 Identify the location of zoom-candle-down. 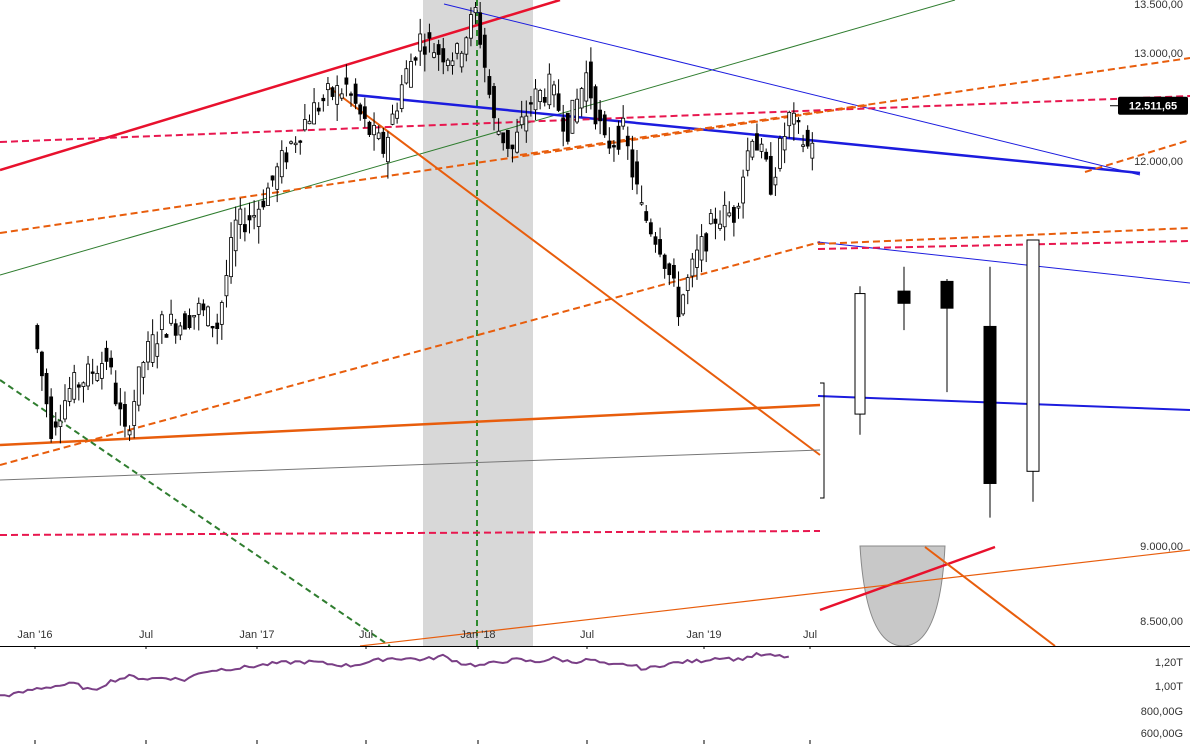
(947, 294).